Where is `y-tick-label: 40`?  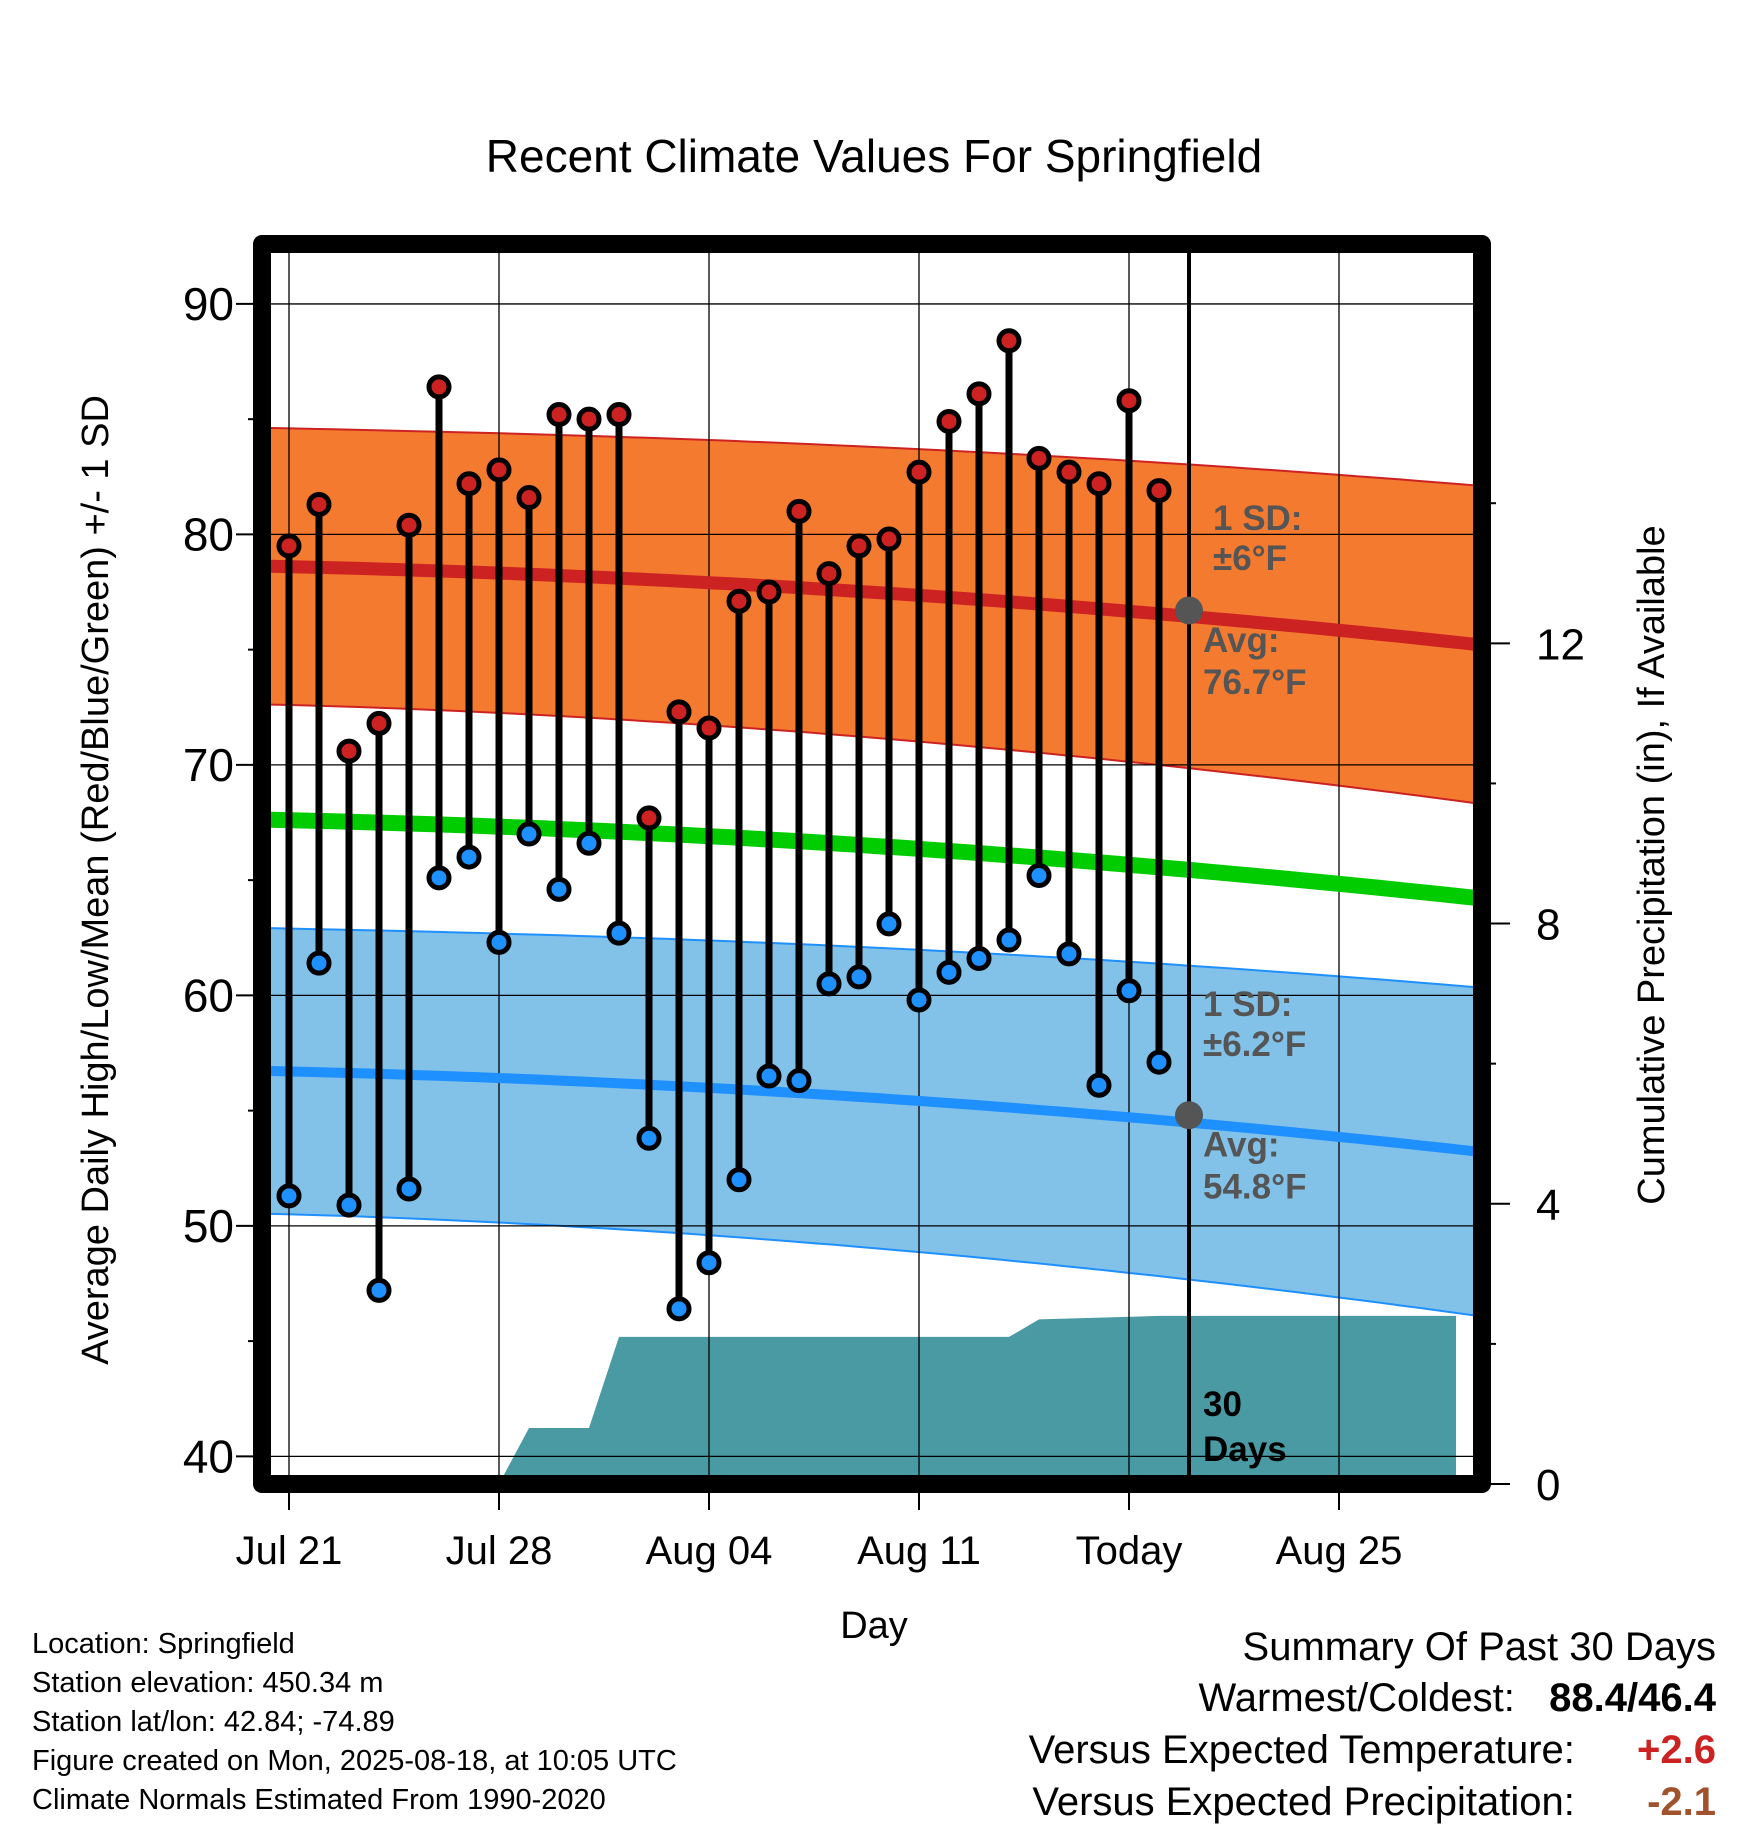 y-tick-label: 40 is located at coordinates (208, 1456).